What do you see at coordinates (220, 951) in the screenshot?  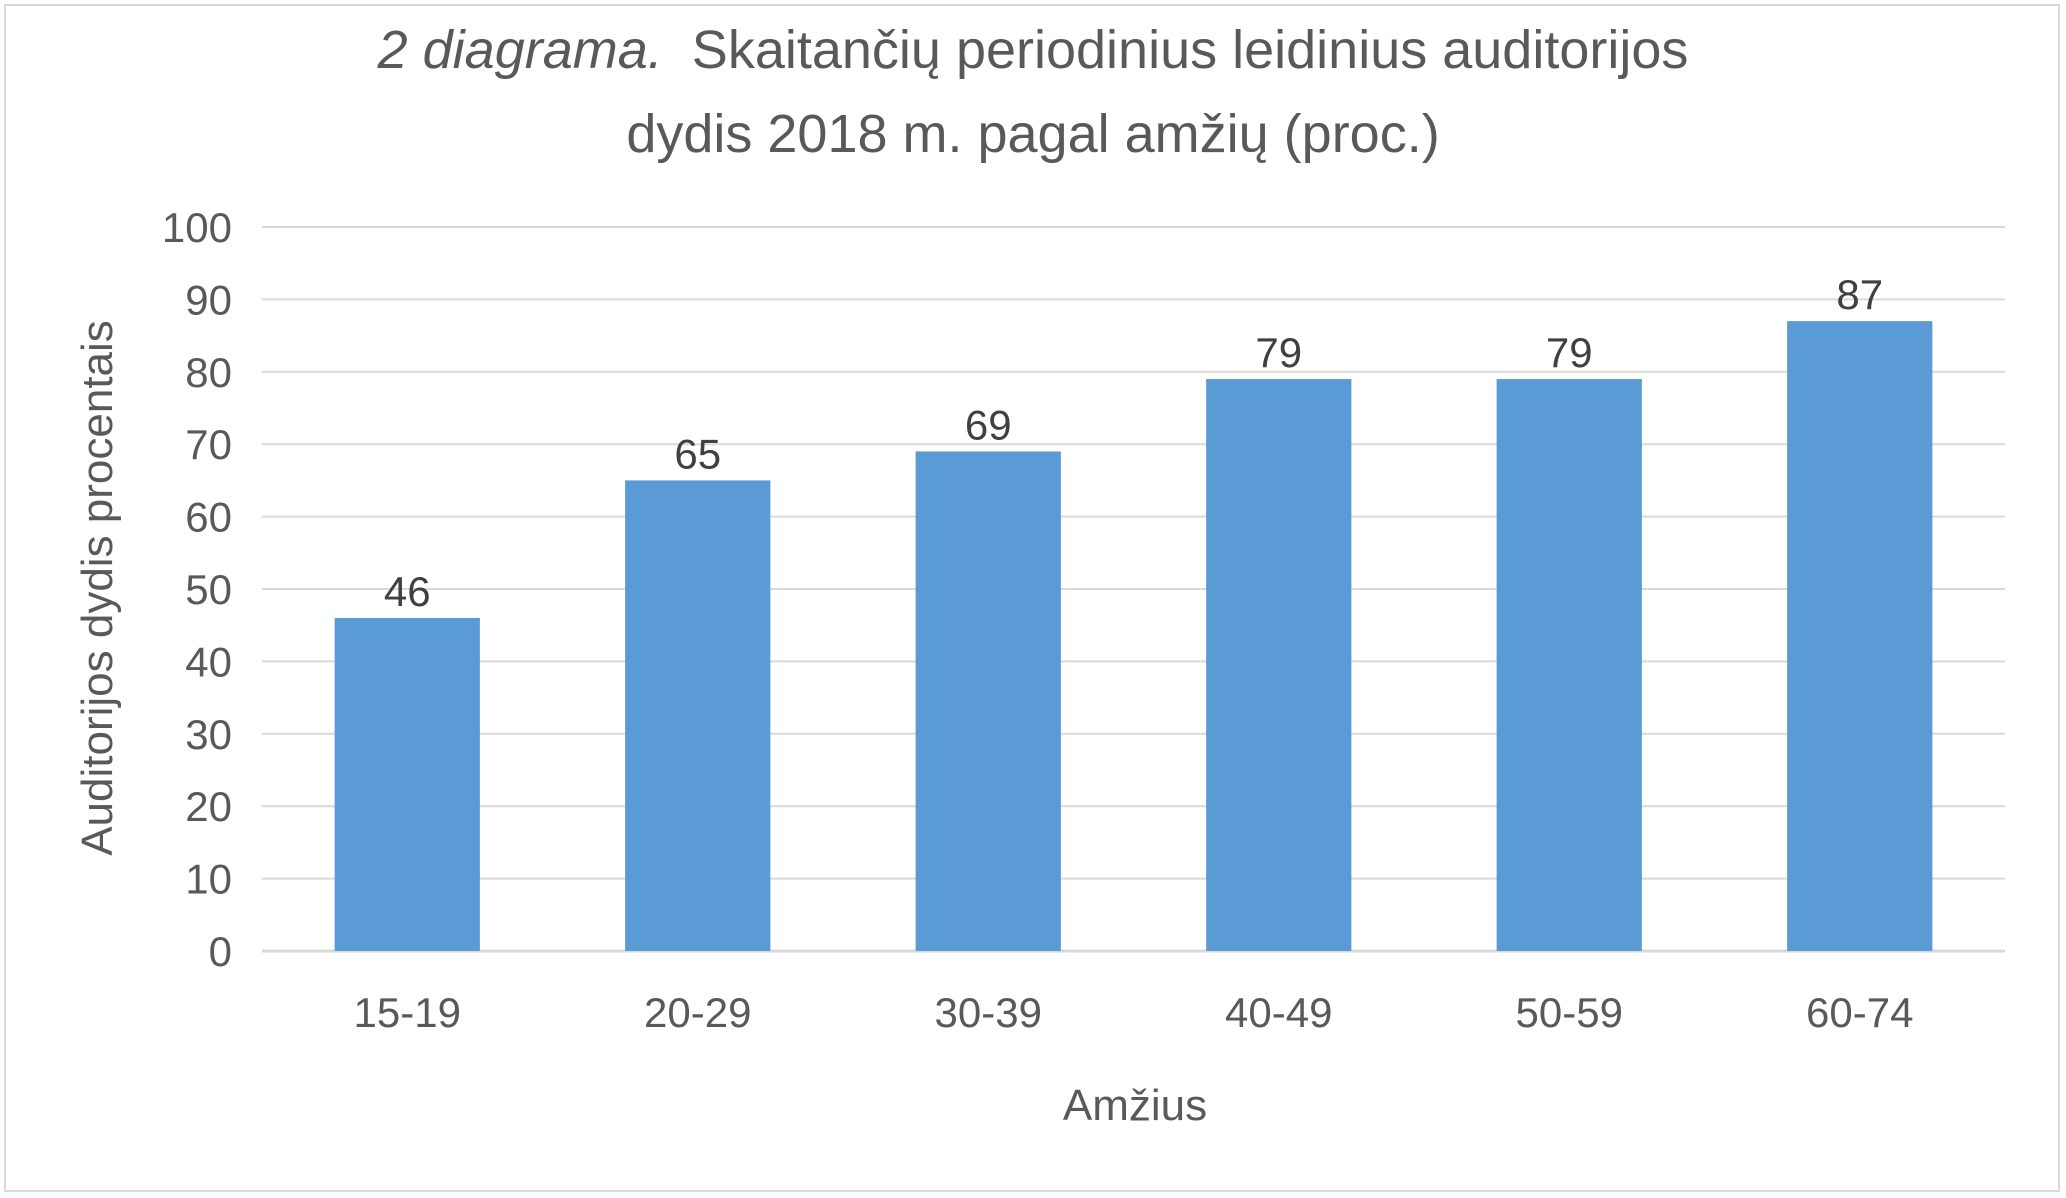 I see `y-tick-label: 0` at bounding box center [220, 951].